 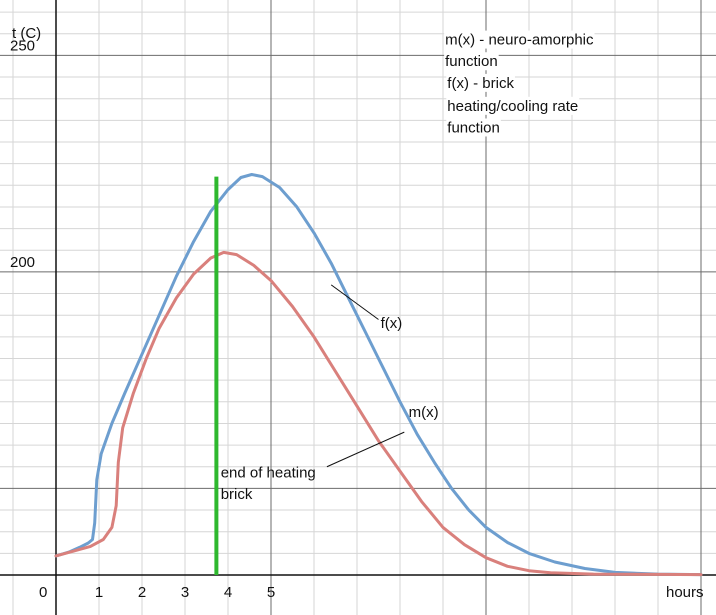 I want to click on x-tick-label: 5, so click(x=271, y=592).